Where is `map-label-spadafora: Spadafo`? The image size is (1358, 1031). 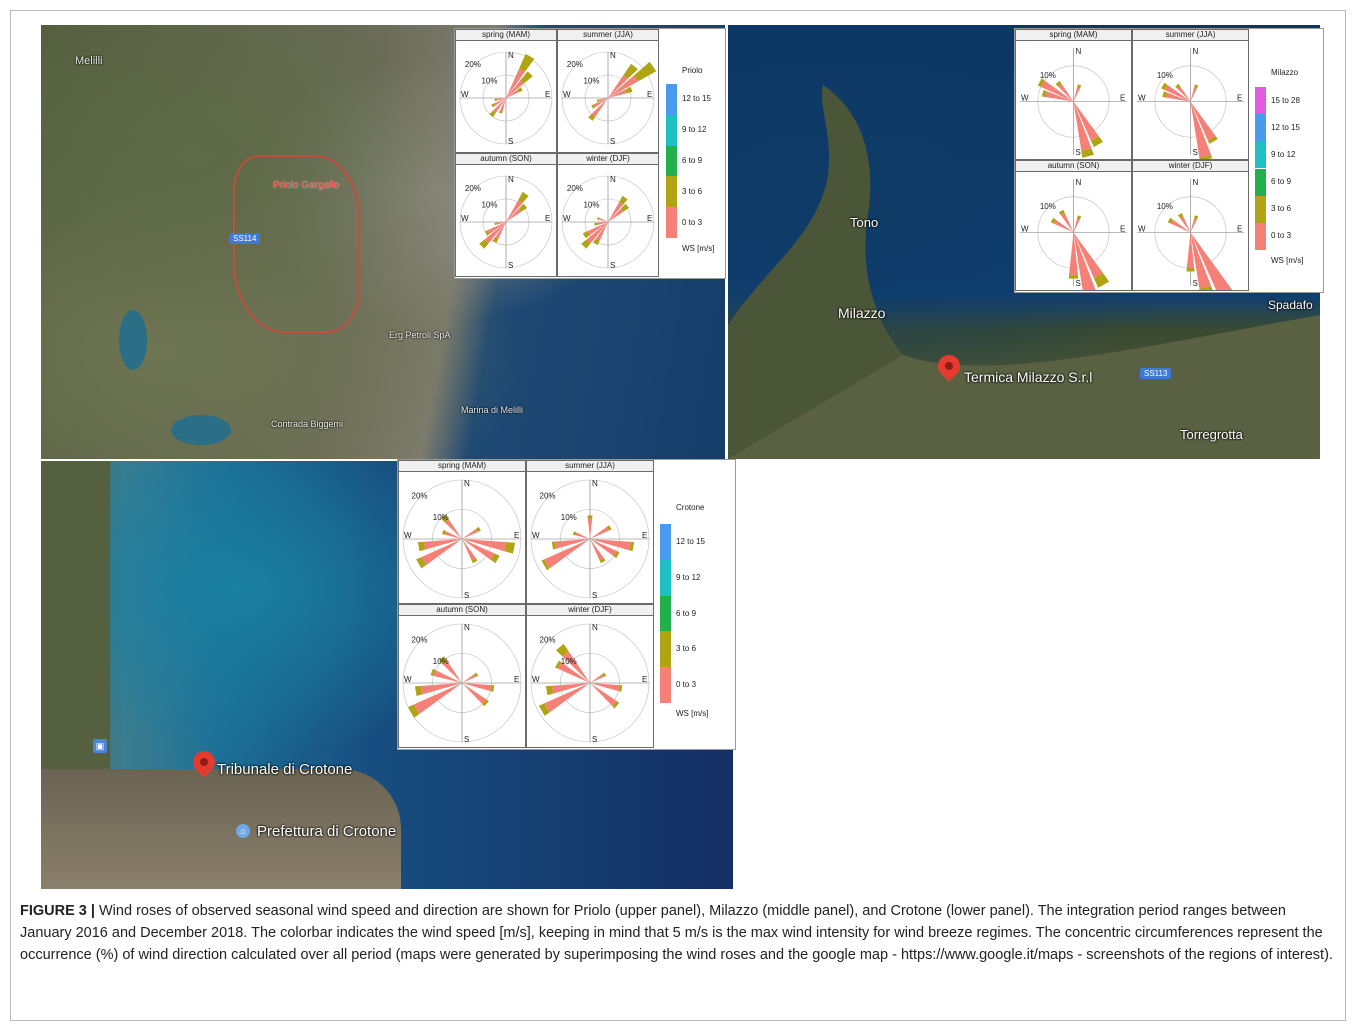
map-label-spadafora: Spadafo is located at coordinates (1290, 305).